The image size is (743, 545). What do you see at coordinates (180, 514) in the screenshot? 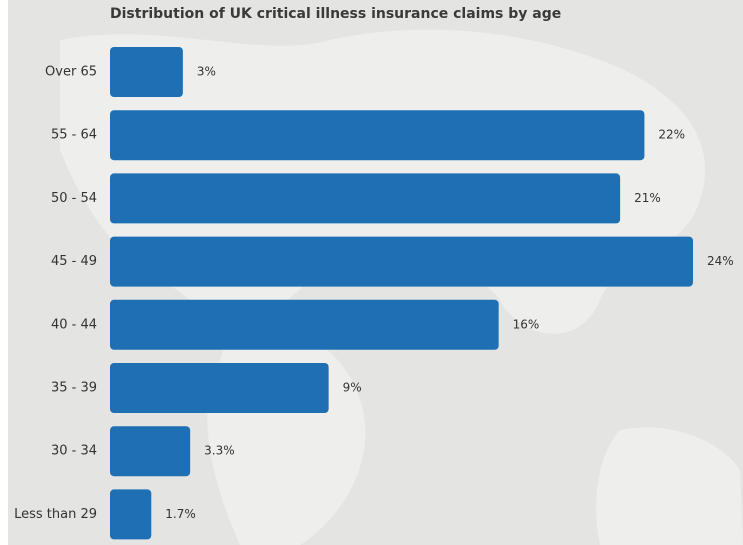
I see `value-label: 1.7%` at bounding box center [180, 514].